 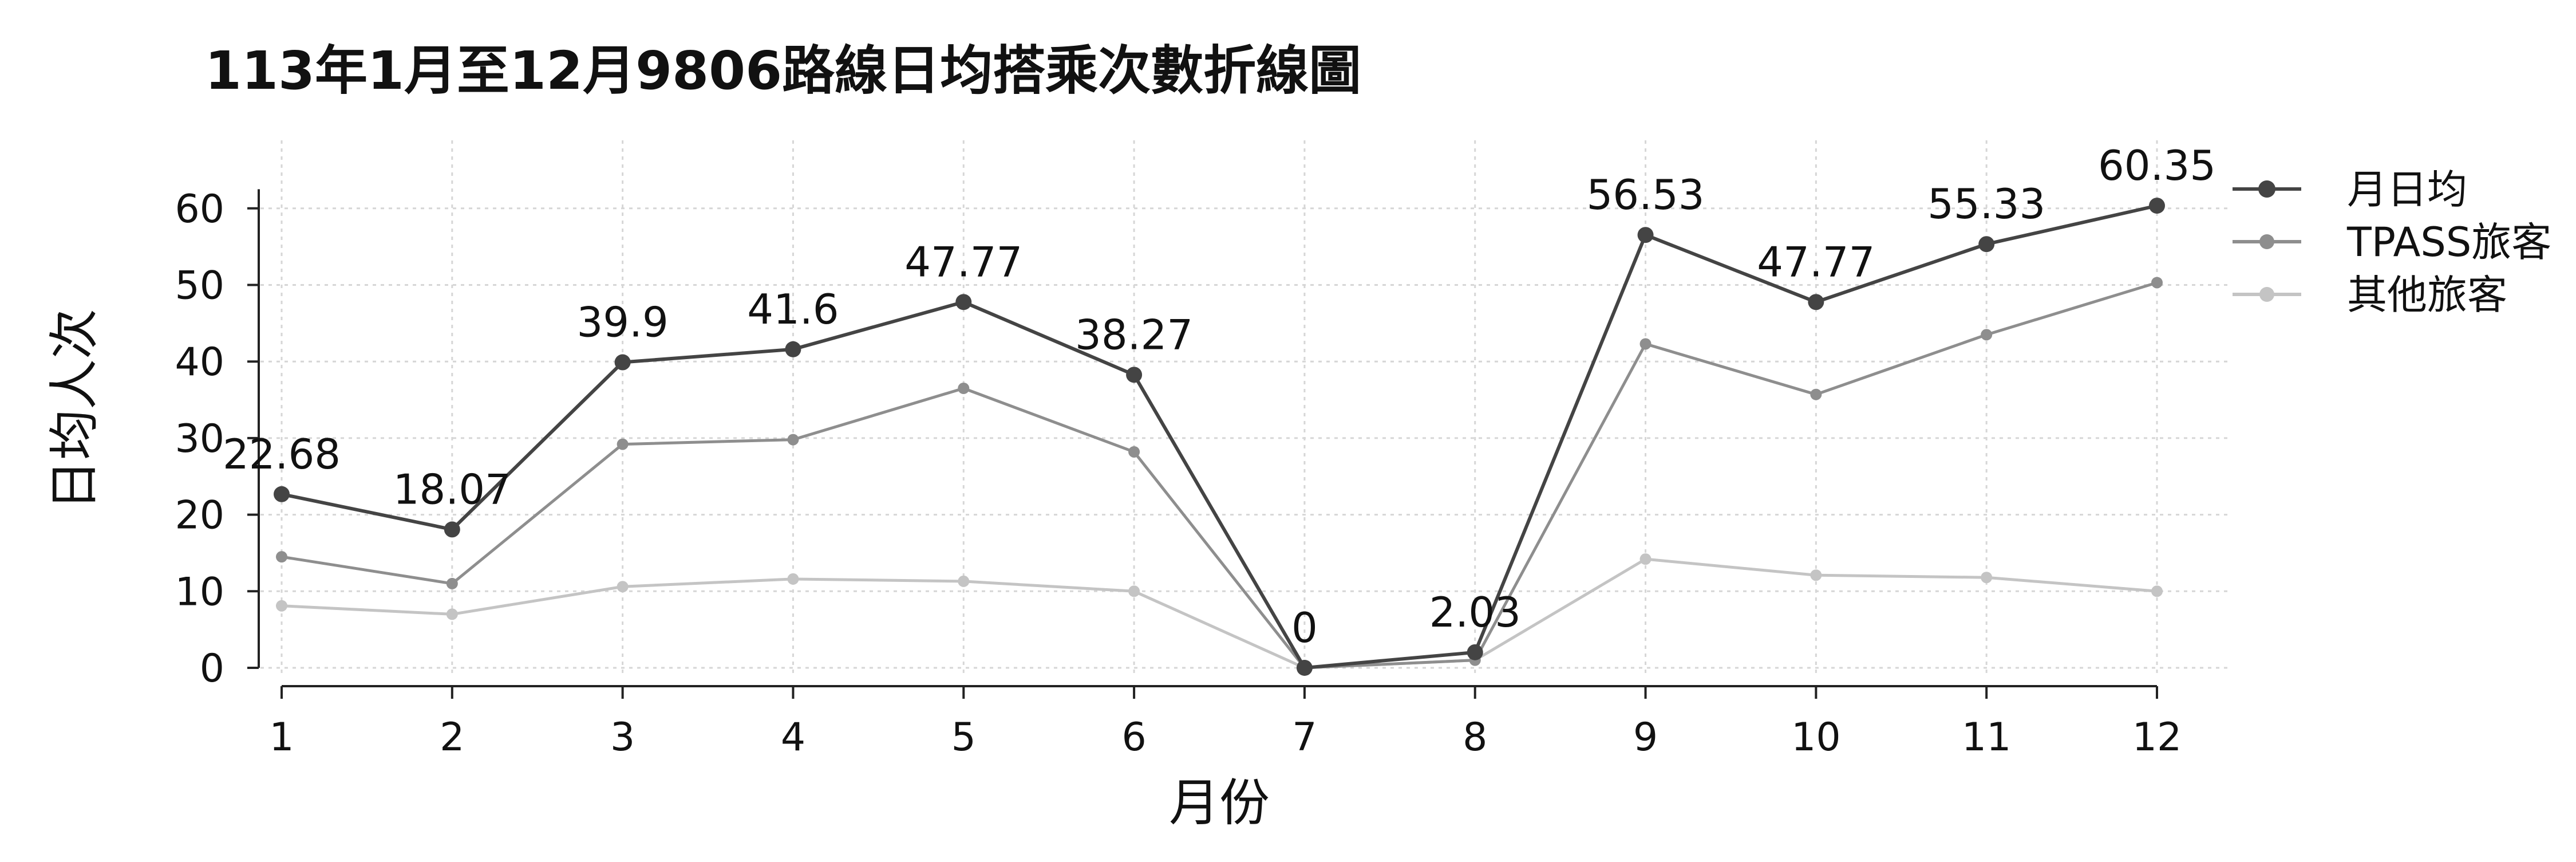 What do you see at coordinates (2157, 165) in the screenshot?
I see `data-label: 60.35` at bounding box center [2157, 165].